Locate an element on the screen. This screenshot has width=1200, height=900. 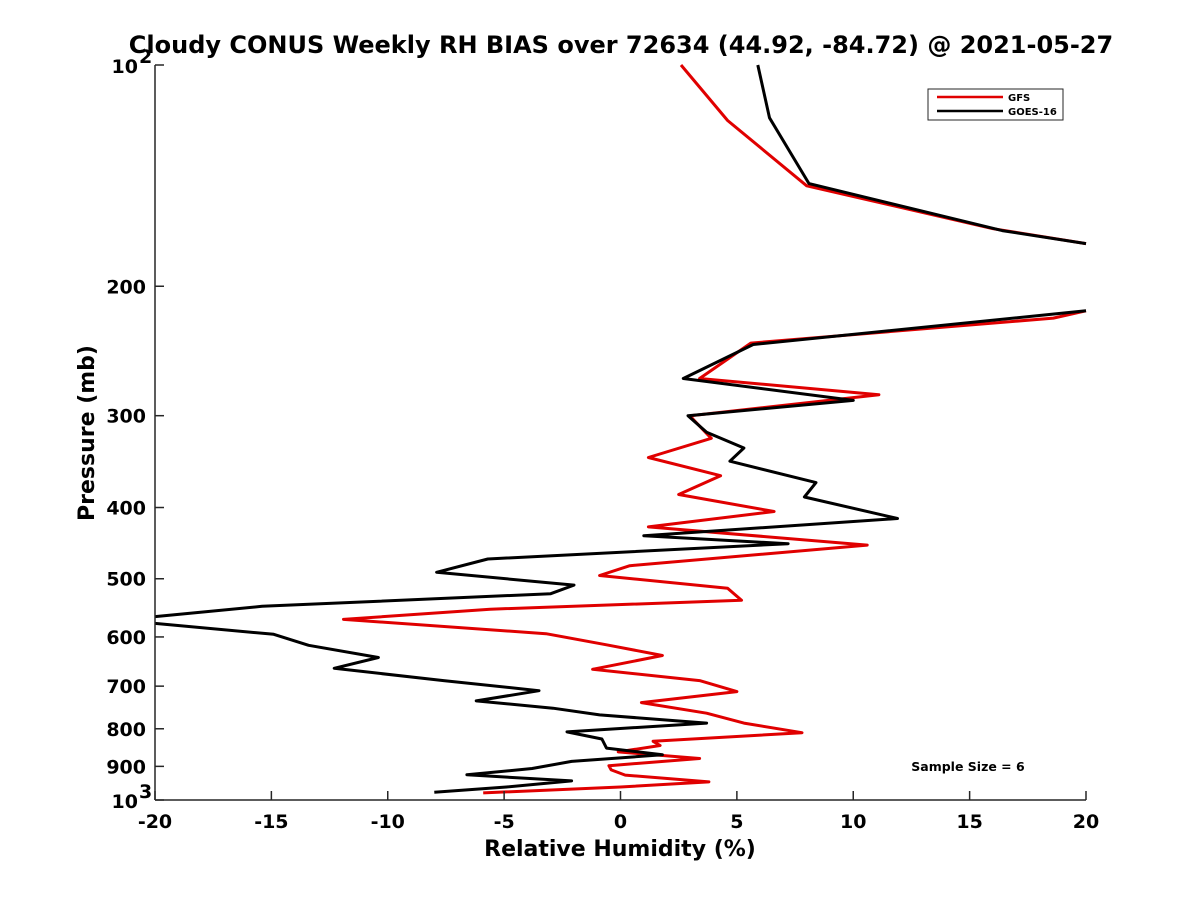
y-tick-label: 200 is located at coordinates (126, 287).